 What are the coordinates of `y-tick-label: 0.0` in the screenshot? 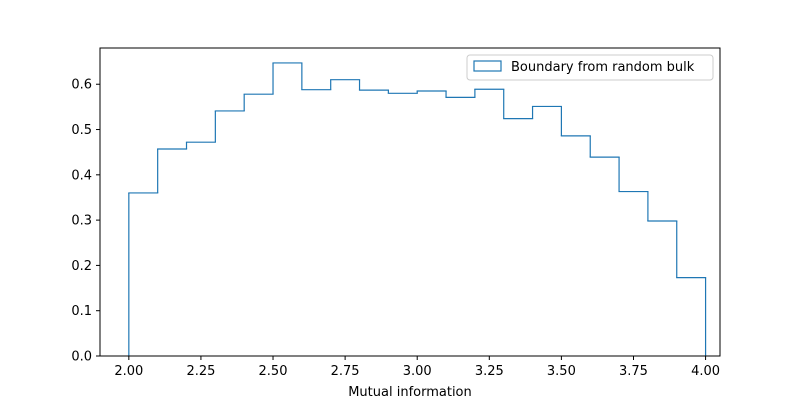 It's located at (81, 357).